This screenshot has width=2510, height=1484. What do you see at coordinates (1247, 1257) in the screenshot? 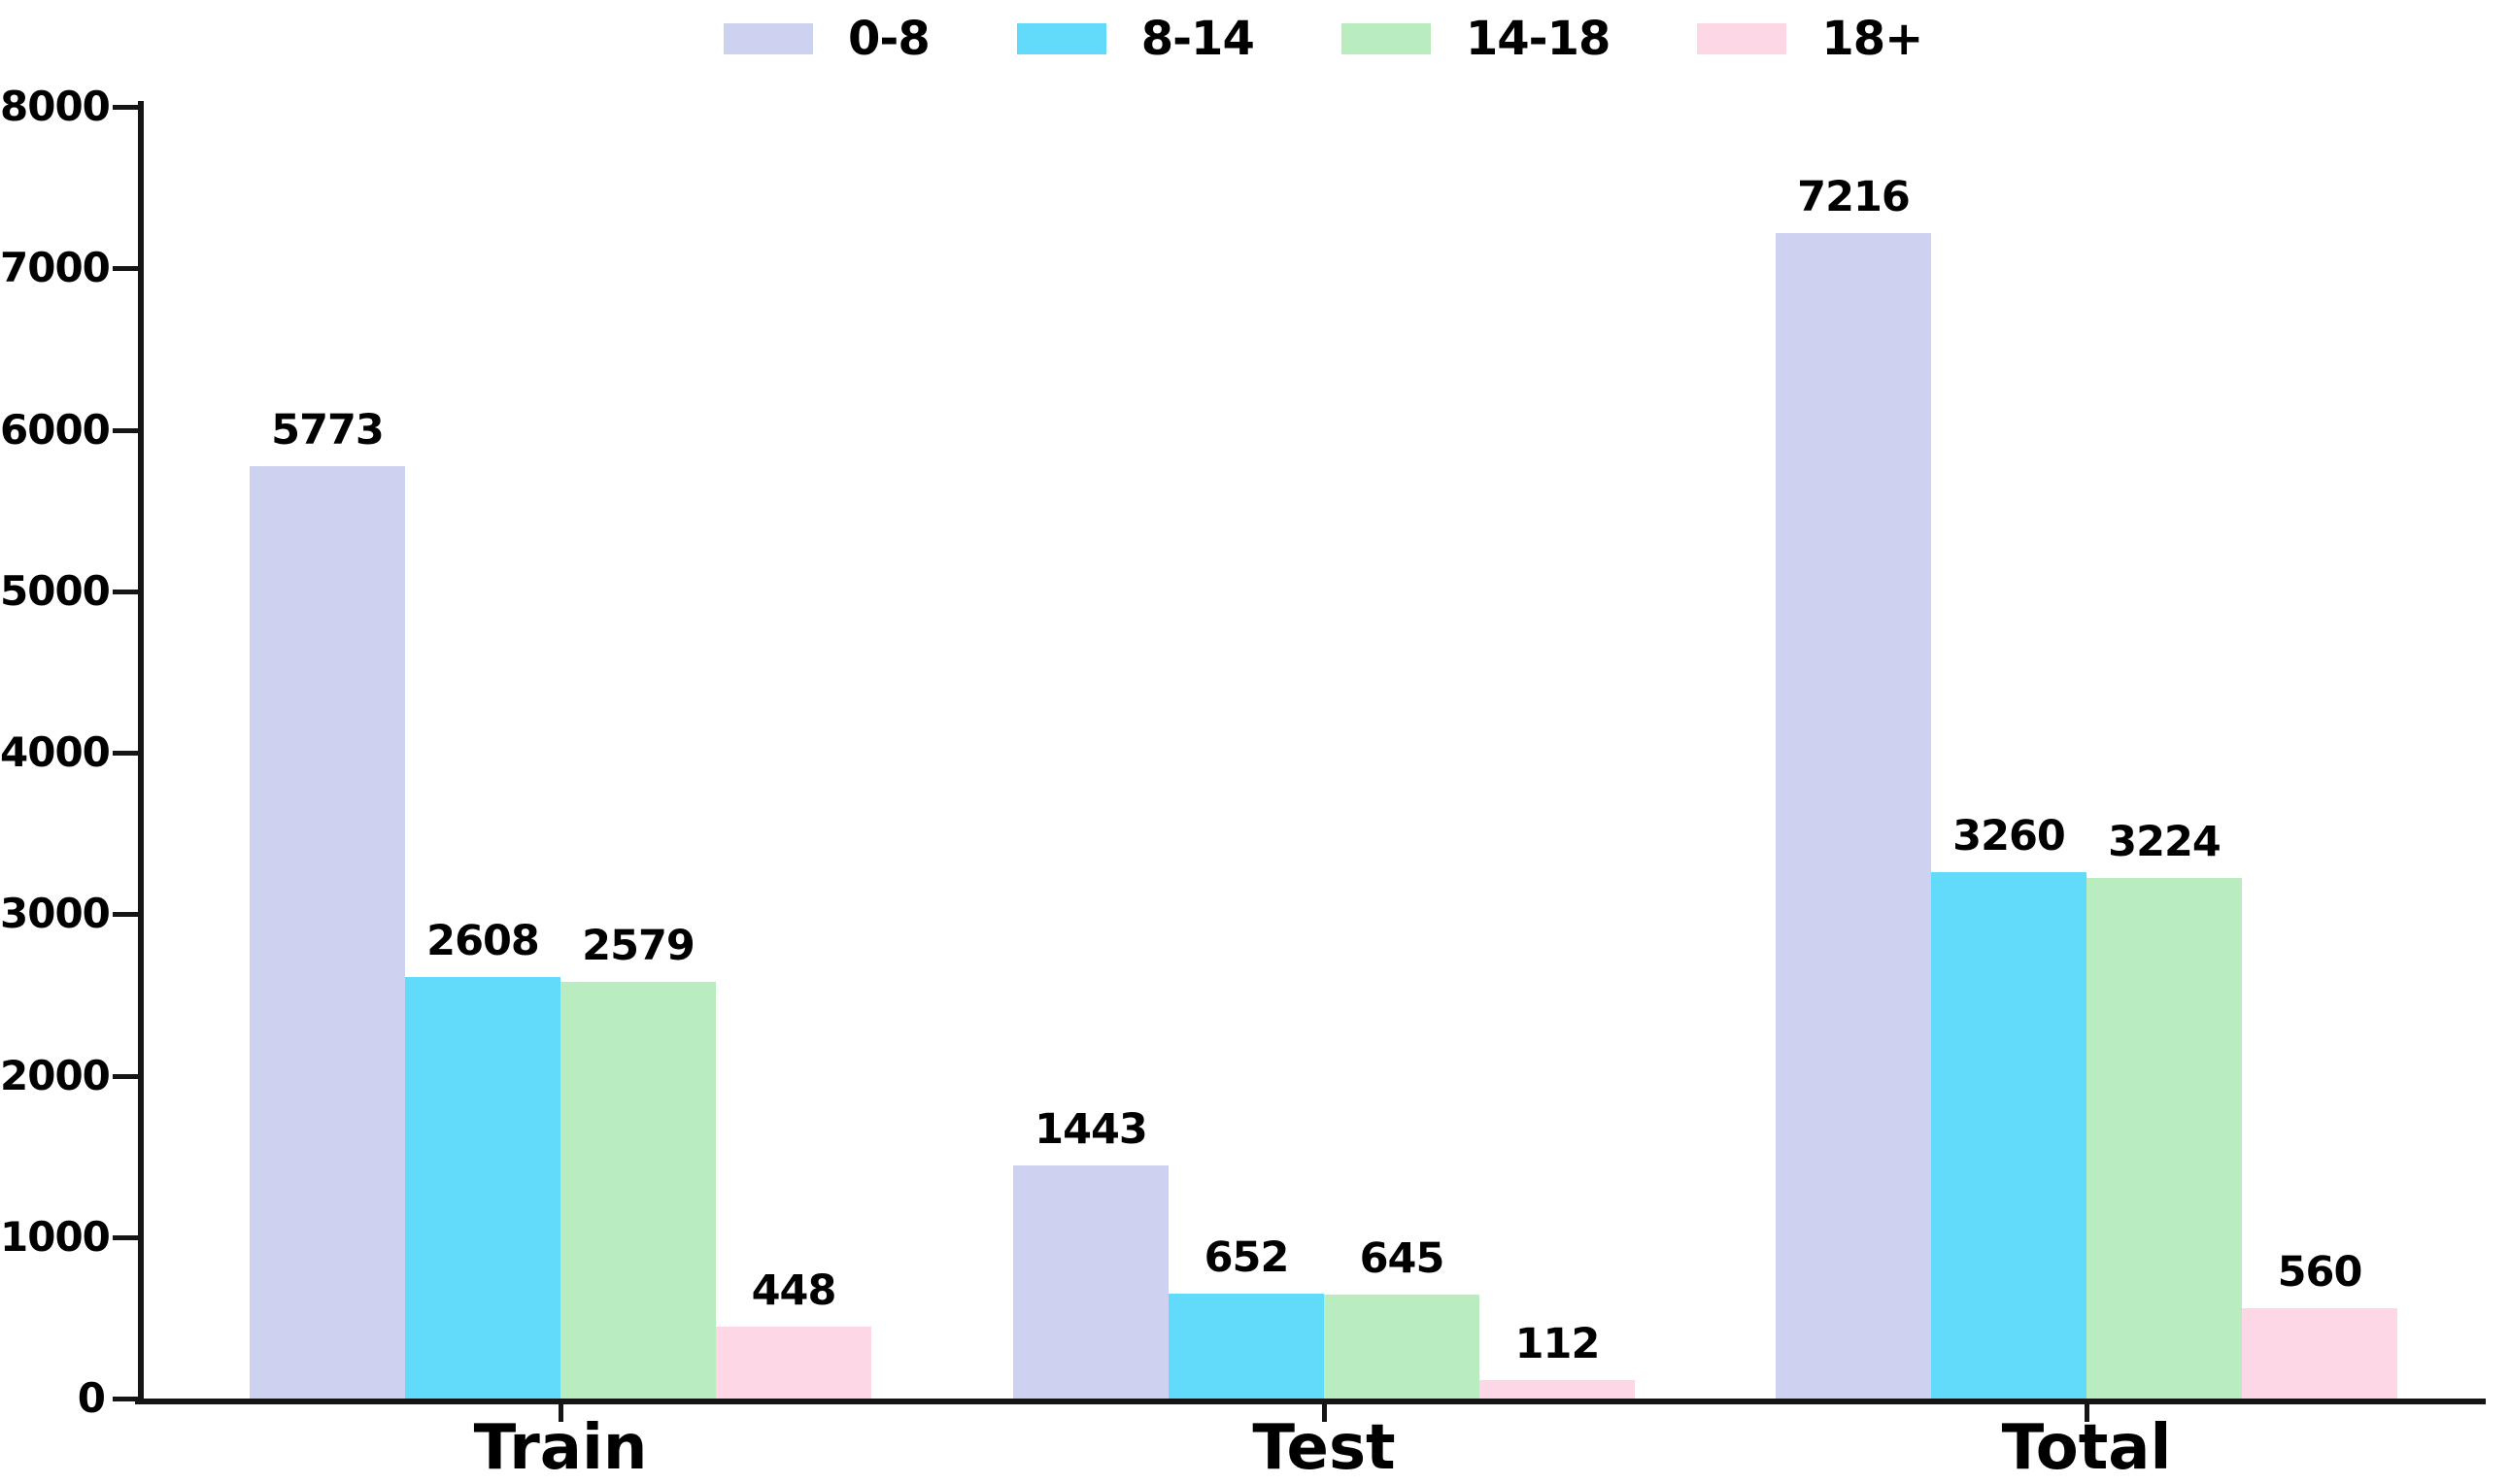
I see `bar-value-label: 652` at bounding box center [1247, 1257].